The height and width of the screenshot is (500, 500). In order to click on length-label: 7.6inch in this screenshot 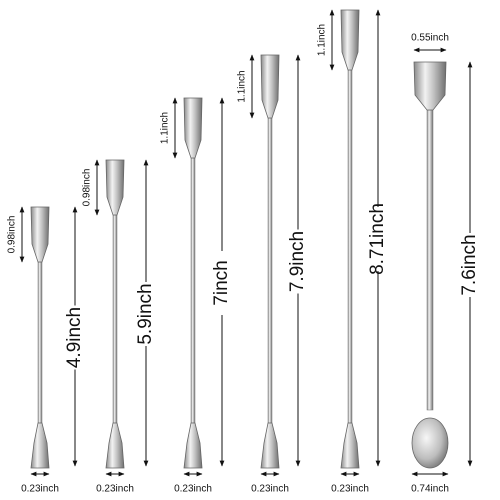, I will do `click(469, 264)`.